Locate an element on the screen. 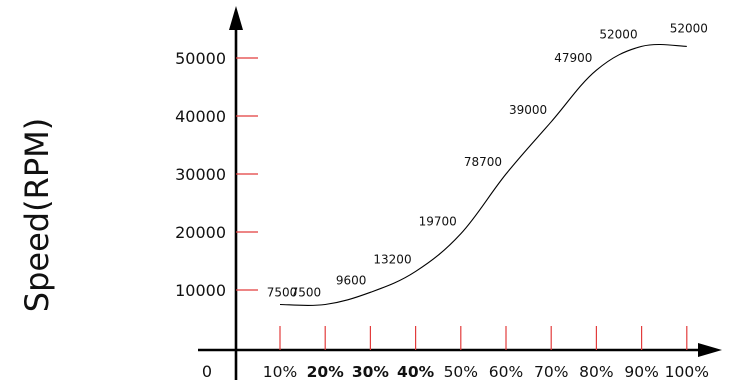 Image resolution: width=731 pixels, height=385 pixels. x-tick-label: 70% is located at coordinates (551, 372).